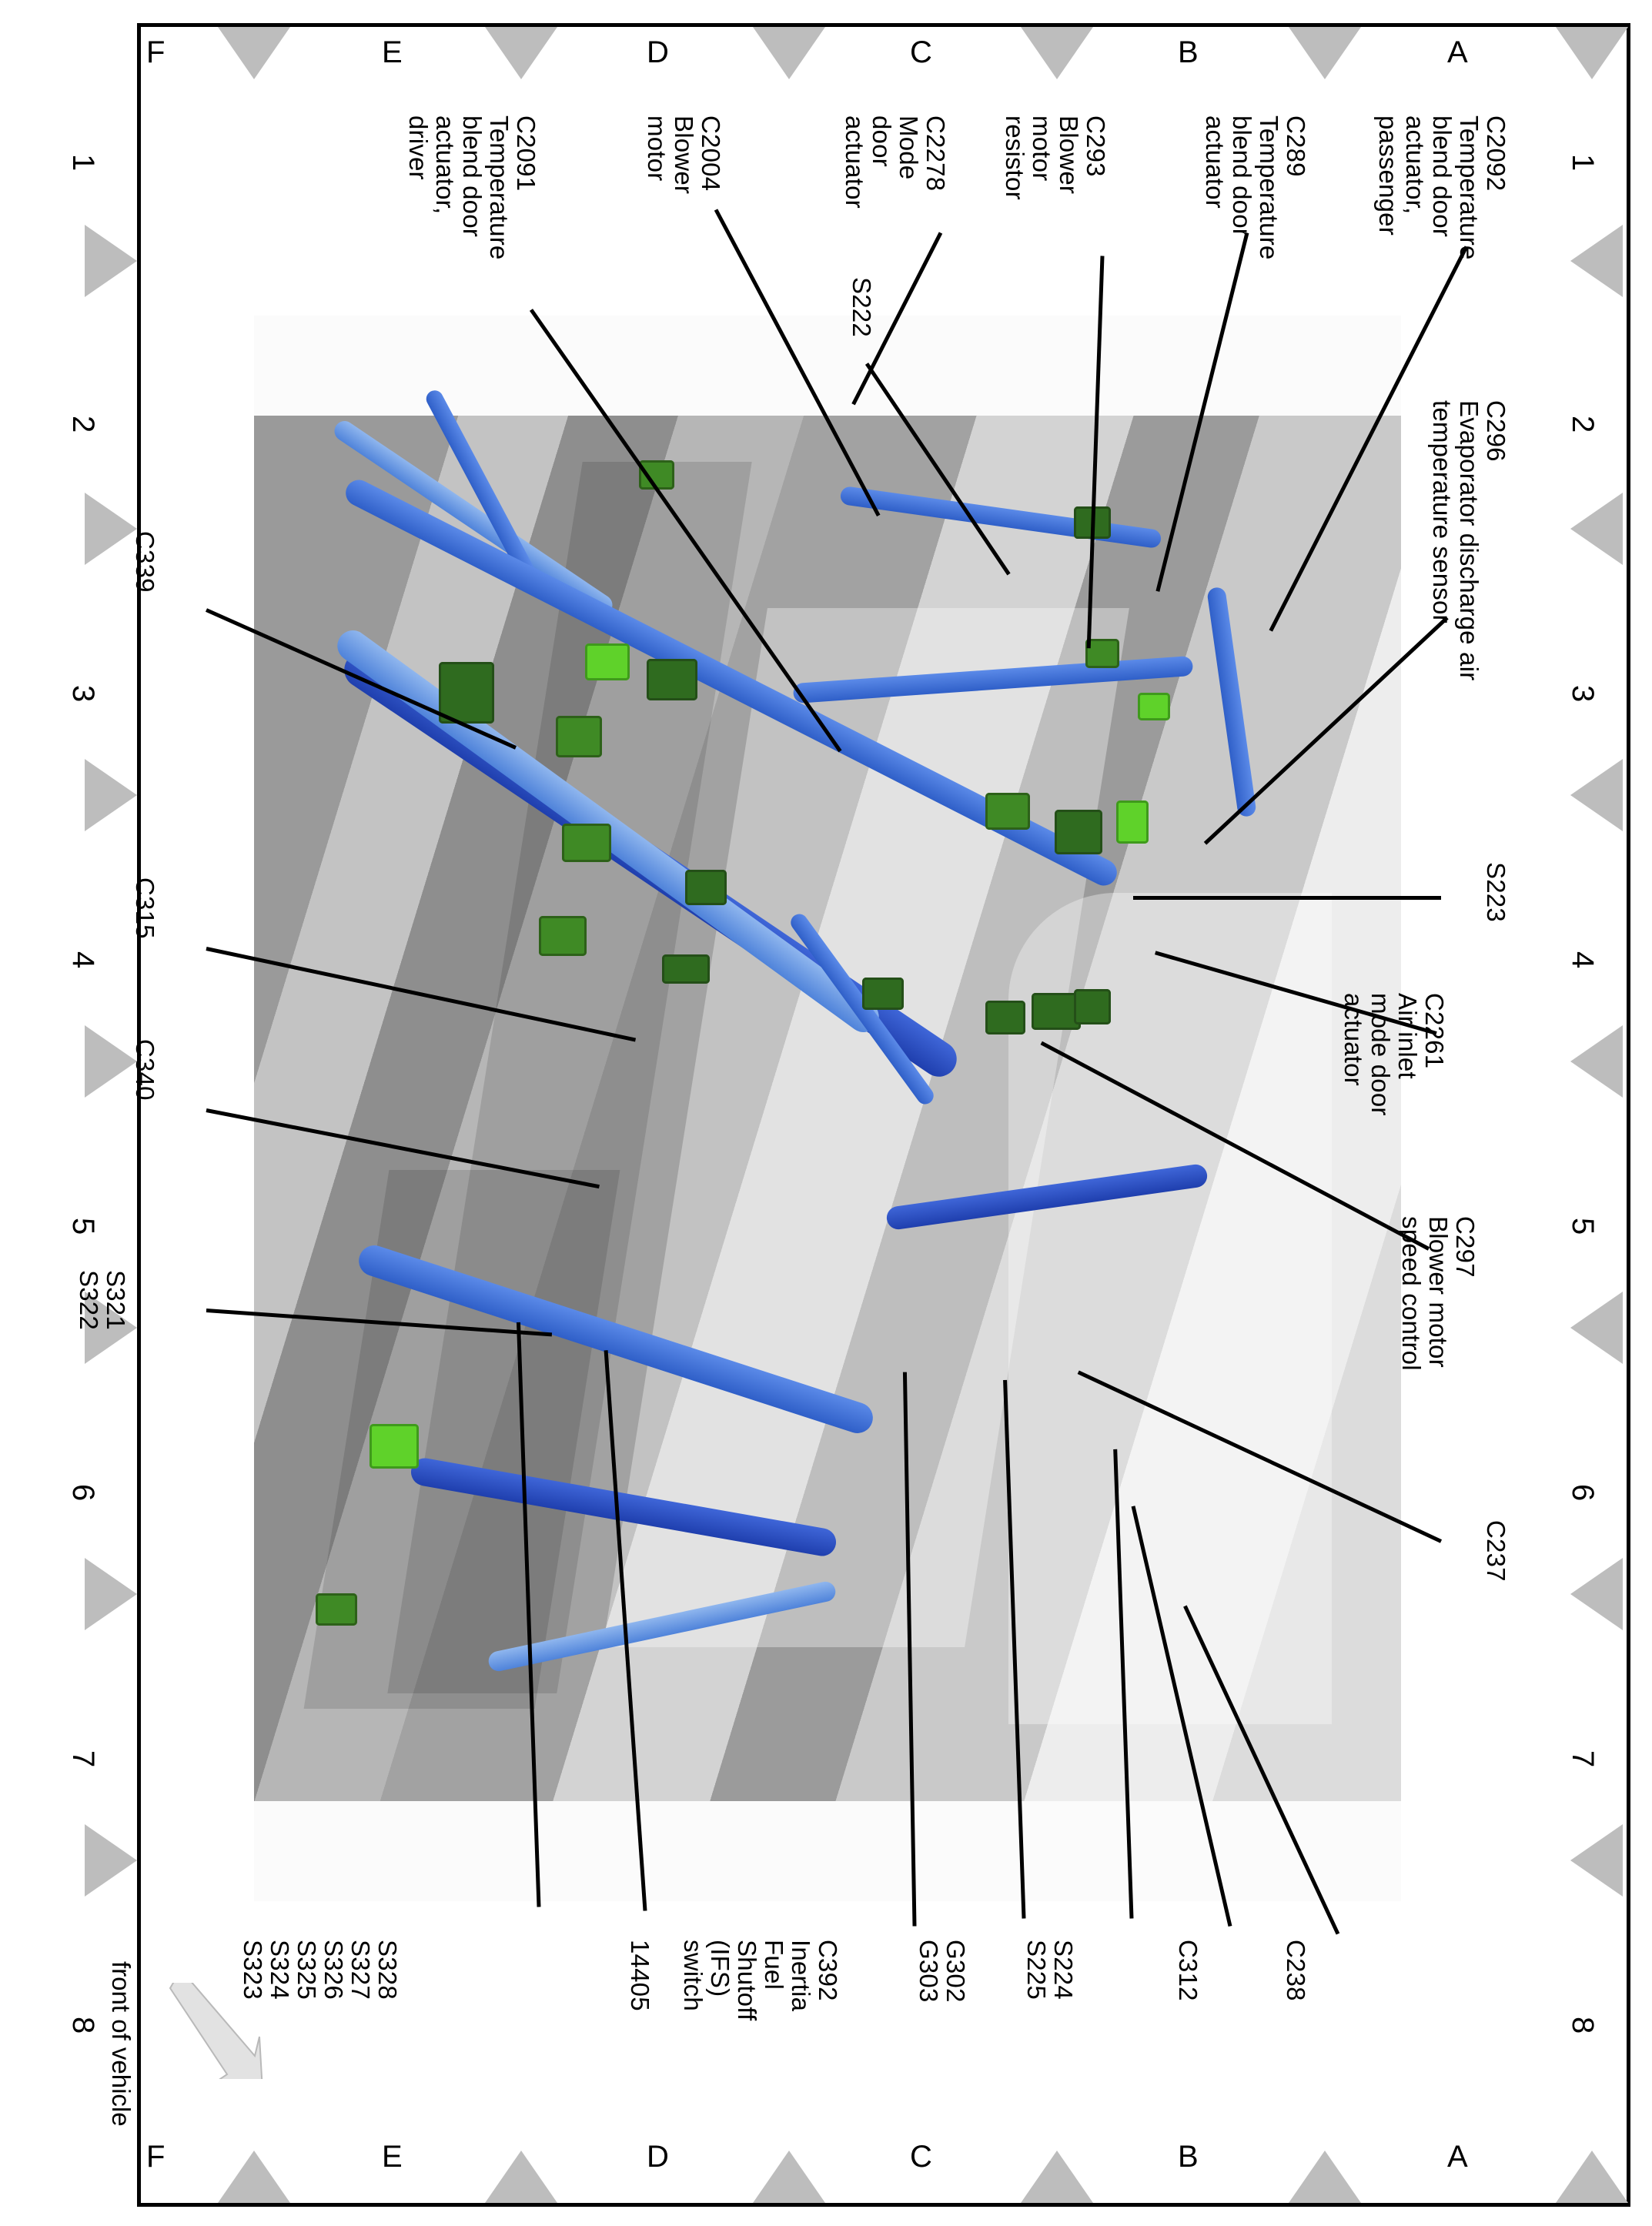 The image size is (1652, 2226). What do you see at coordinates (175, 1070) in the screenshot?
I see `callout-c340: C340` at bounding box center [175, 1070].